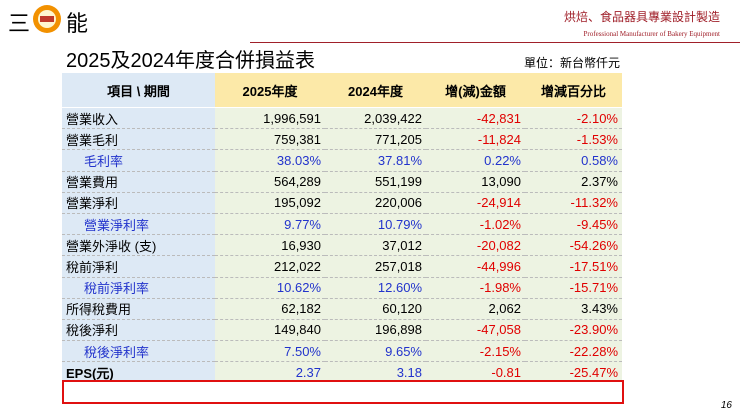  I want to click on cell: 3.43%, so click(573, 309).